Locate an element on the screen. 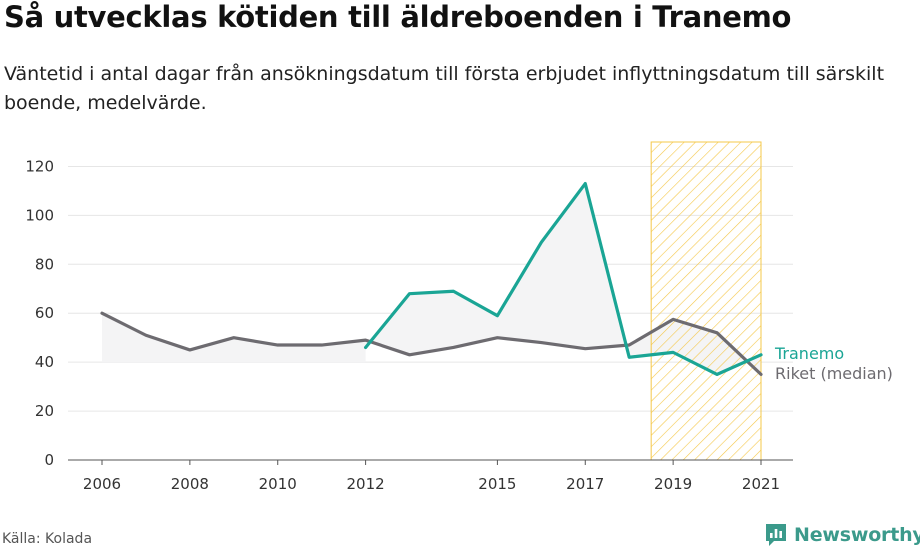 The image size is (920, 552). y-tick-label: 80 is located at coordinates (44, 264).